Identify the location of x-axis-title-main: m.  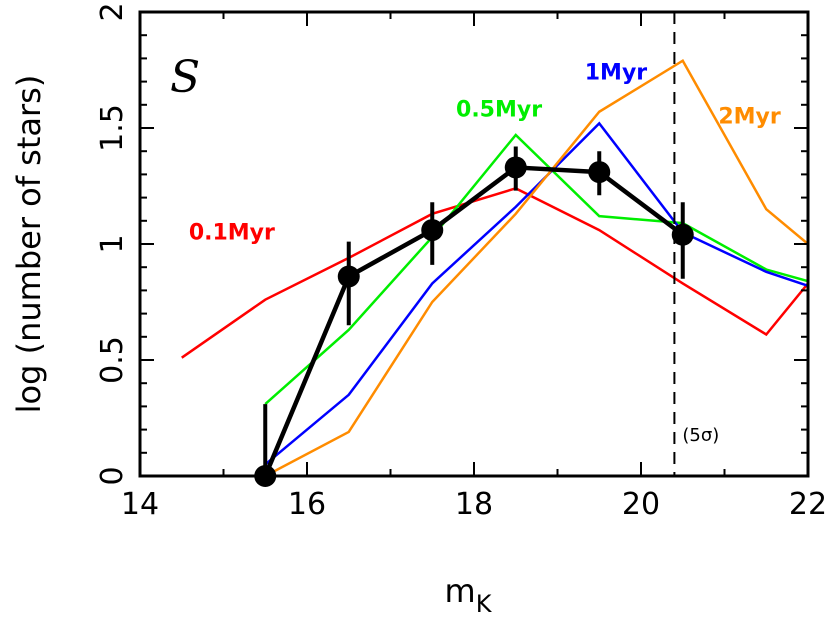
(460, 591).